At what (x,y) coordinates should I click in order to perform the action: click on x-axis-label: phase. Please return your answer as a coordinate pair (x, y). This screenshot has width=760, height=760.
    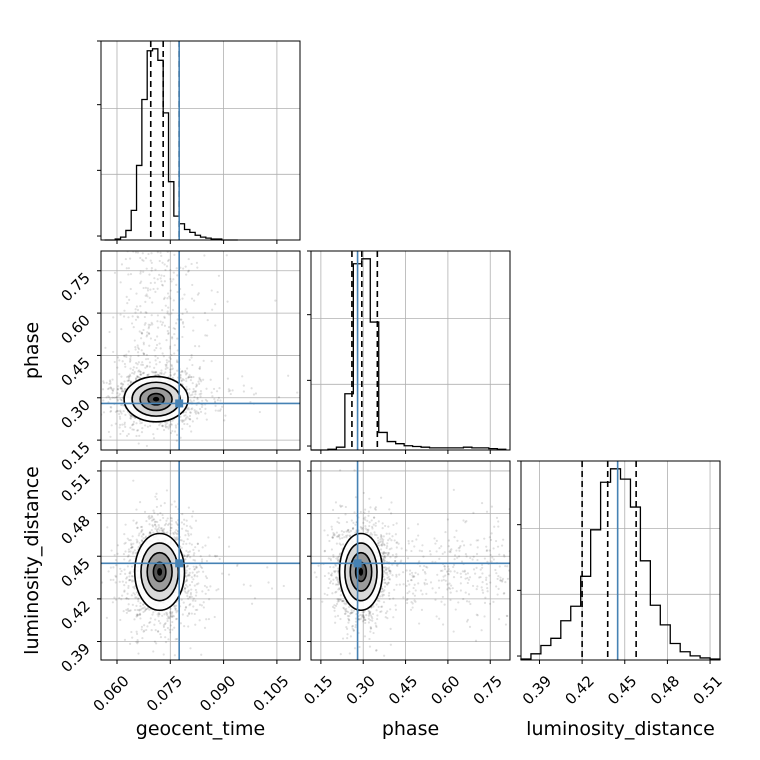
    Looking at the image, I should click on (410, 729).